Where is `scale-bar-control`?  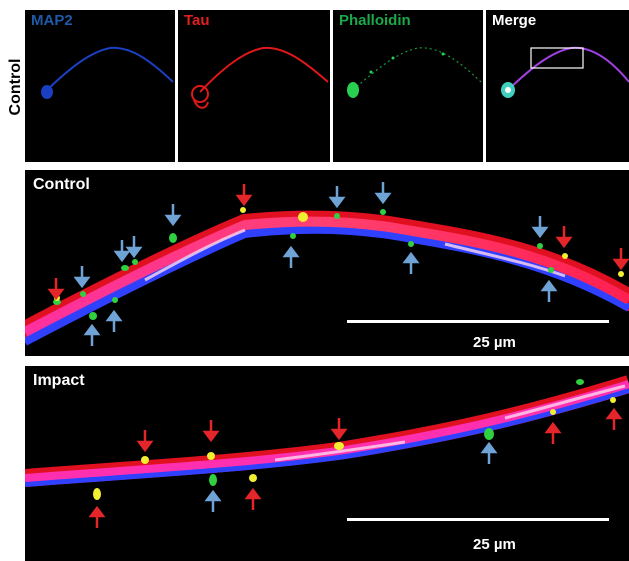
scale-bar-control is located at coordinates (478, 321).